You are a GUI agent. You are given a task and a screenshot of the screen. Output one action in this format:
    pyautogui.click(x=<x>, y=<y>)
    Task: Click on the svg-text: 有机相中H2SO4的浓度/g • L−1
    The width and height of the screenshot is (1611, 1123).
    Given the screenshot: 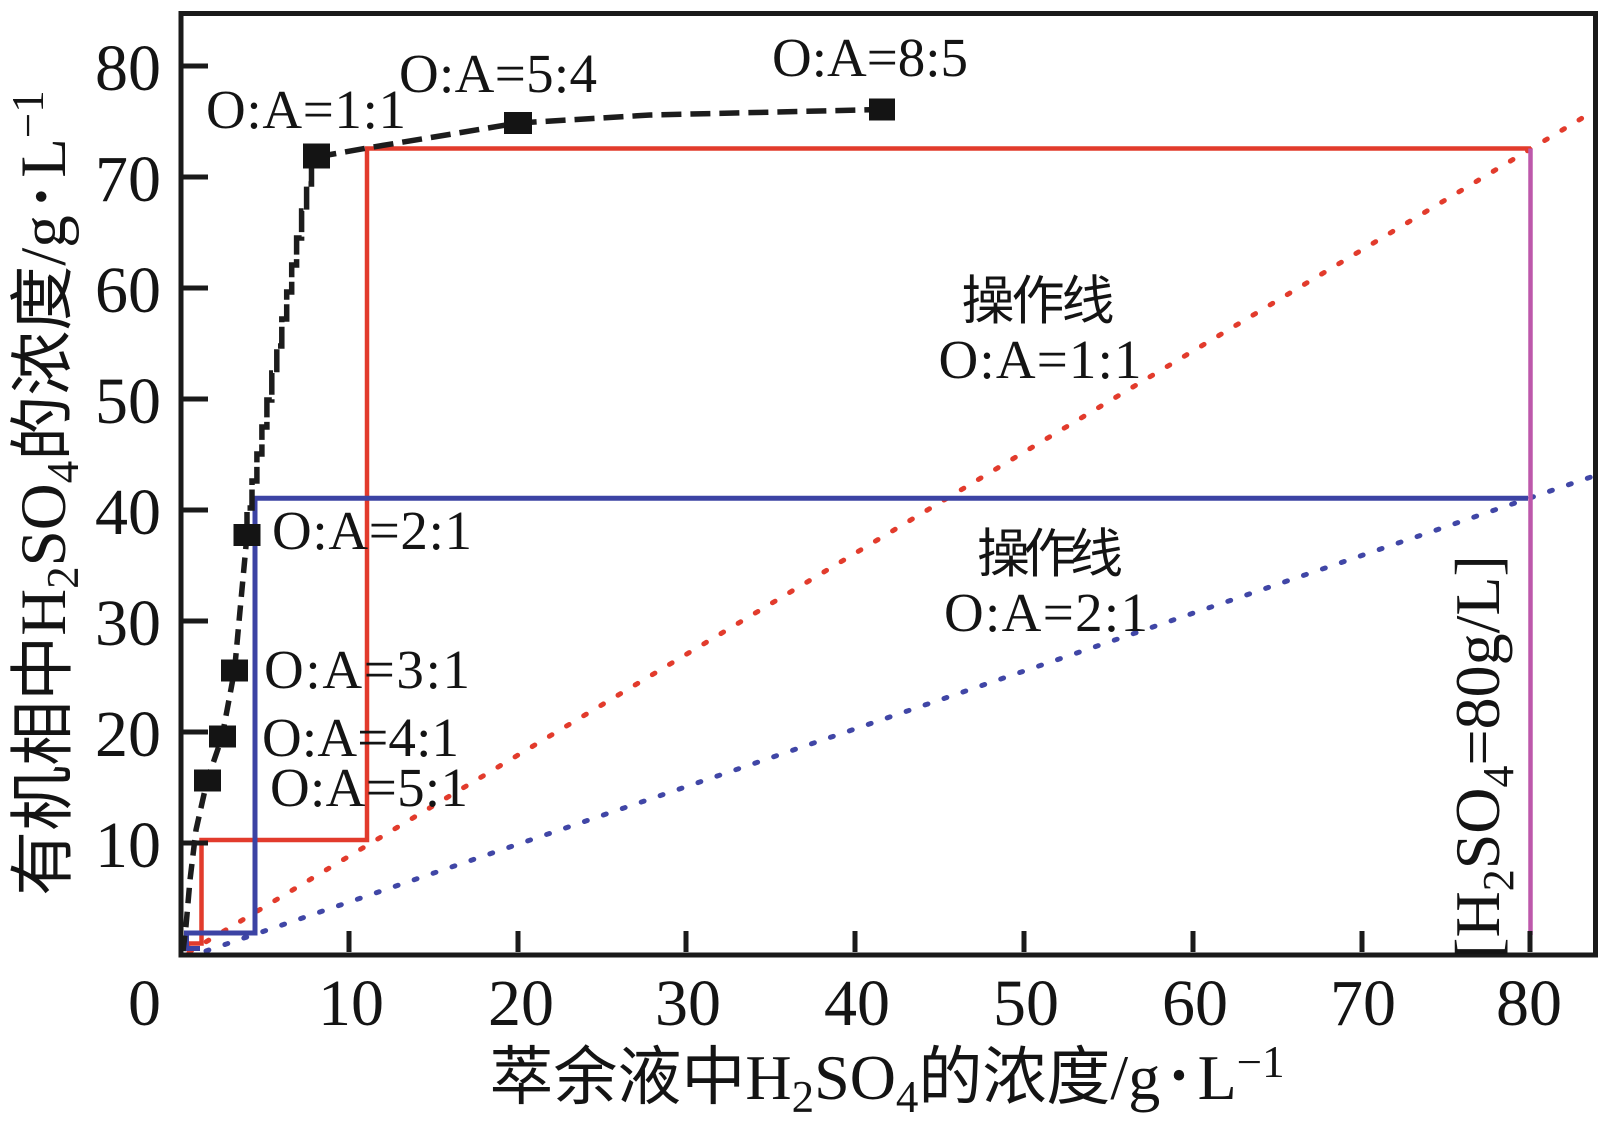 What is the action you would take?
    pyautogui.click(x=45, y=493)
    